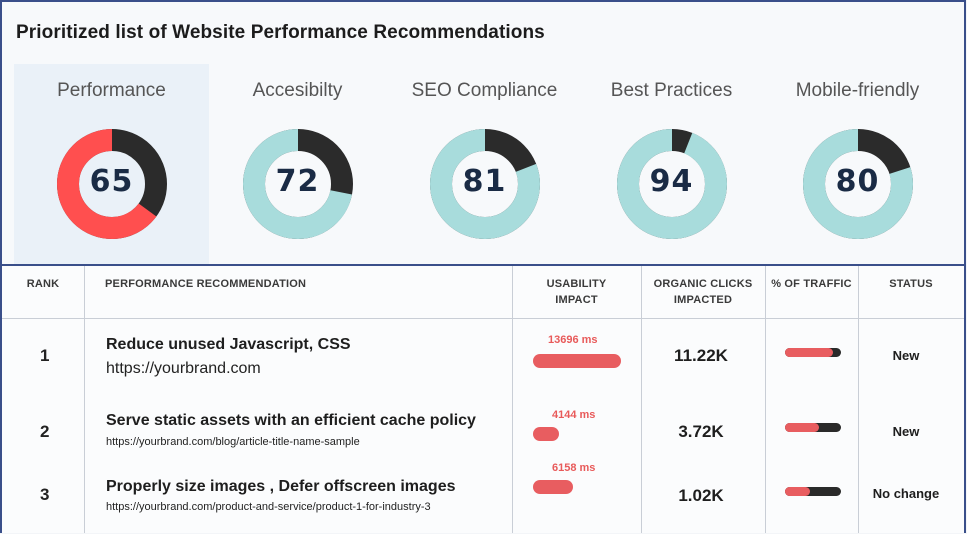 The height and width of the screenshot is (534, 967). I want to click on header-usability-line1: USABILITY, so click(576, 284).